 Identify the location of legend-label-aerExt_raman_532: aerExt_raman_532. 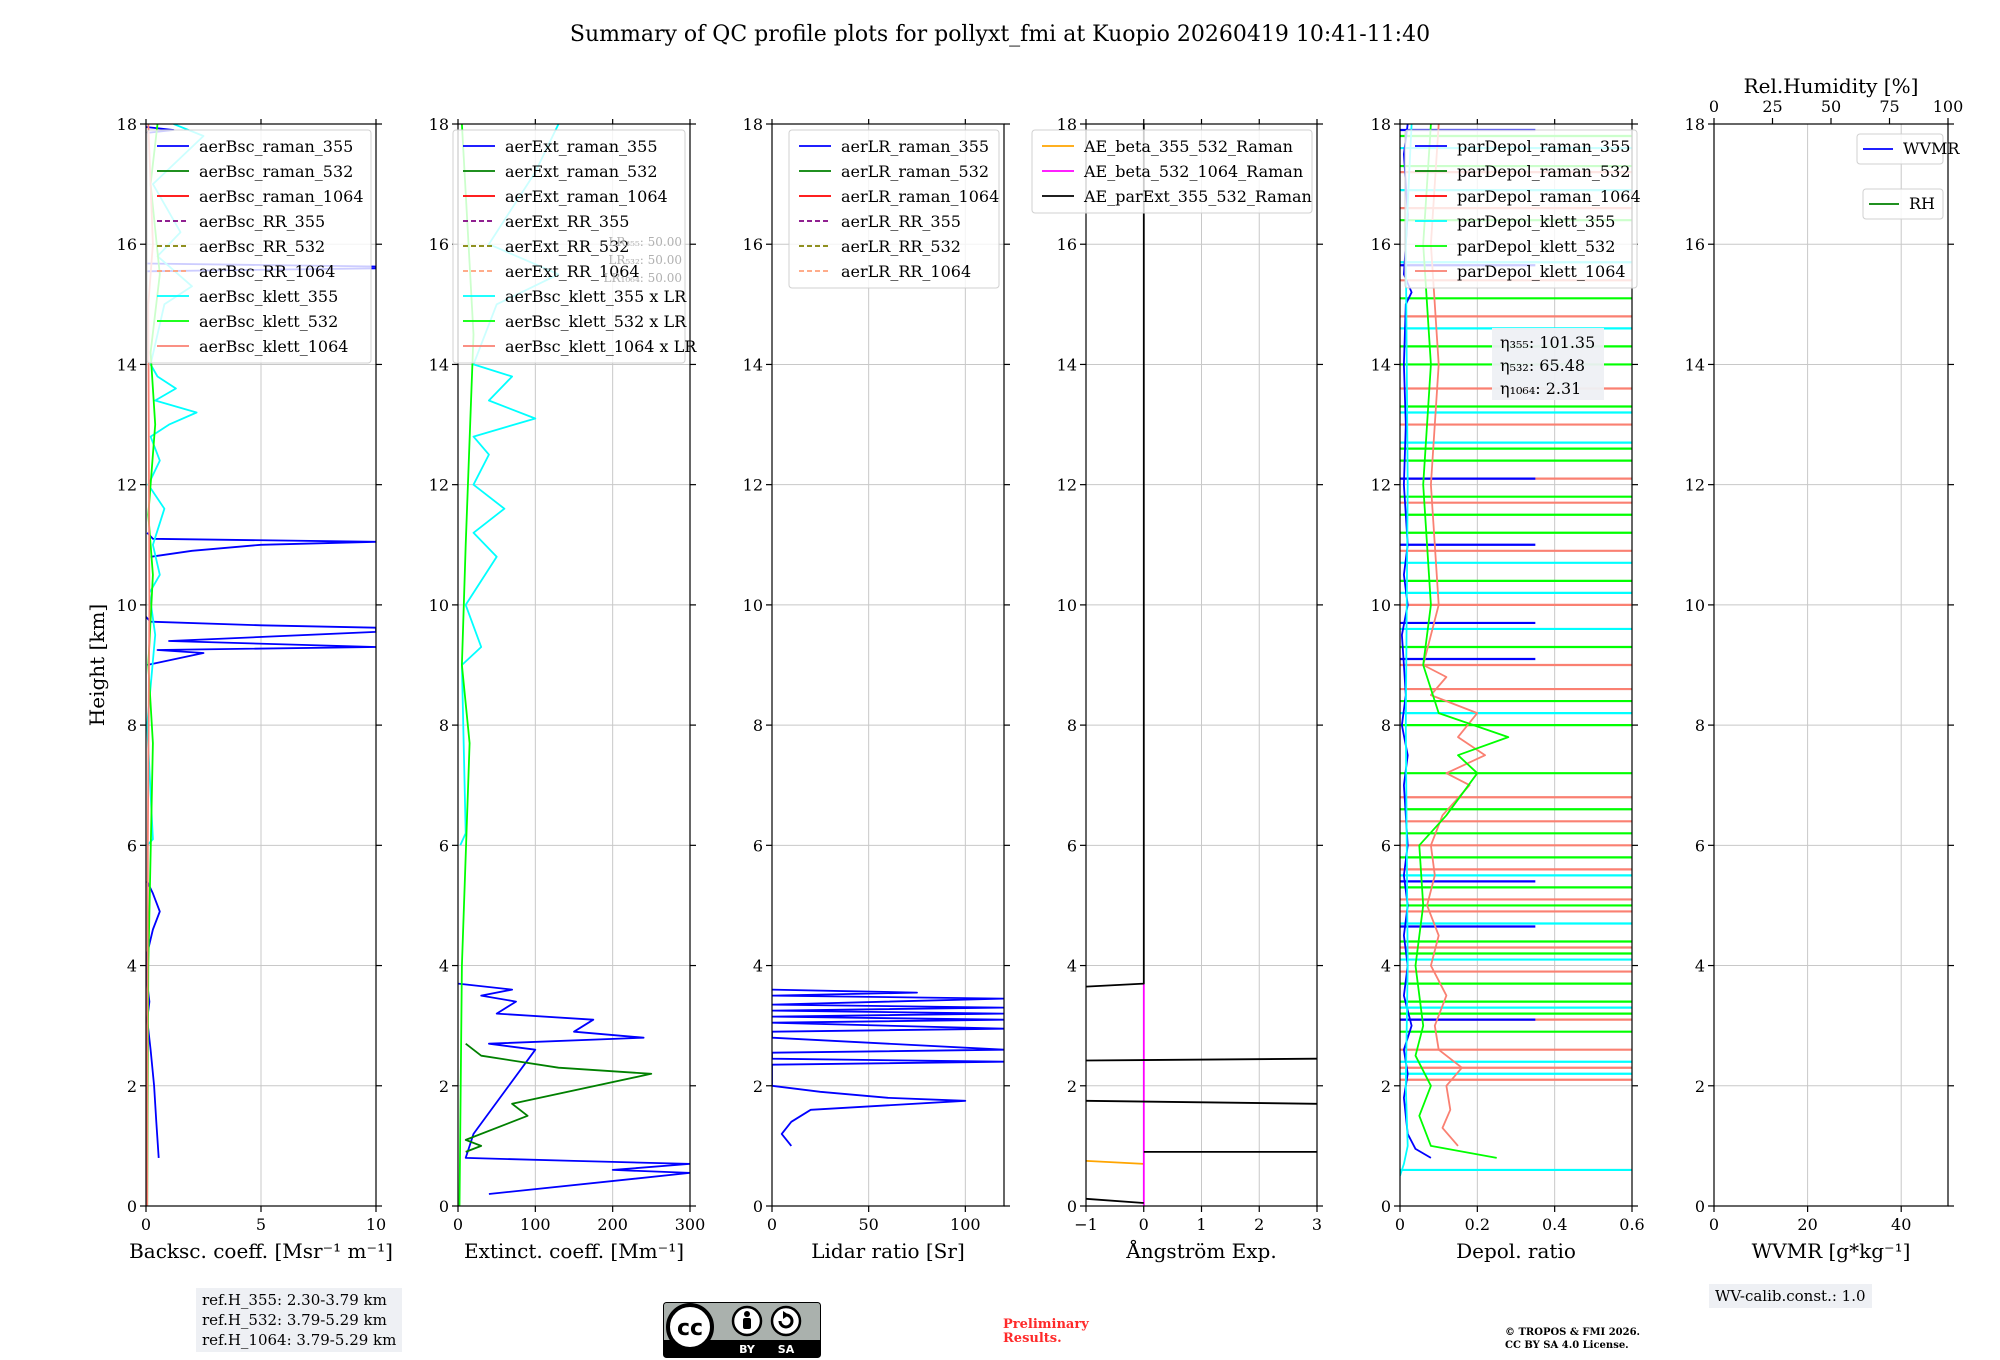
(581, 171).